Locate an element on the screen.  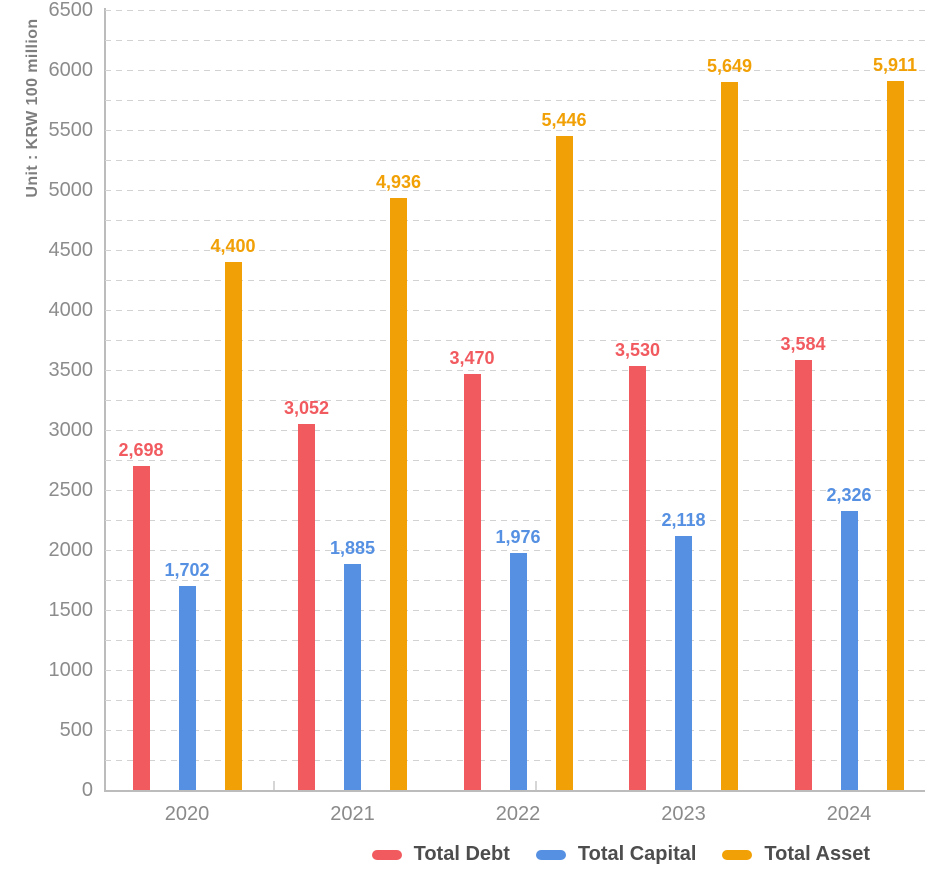
bar-total-capital-2021 is located at coordinates (352, 677).